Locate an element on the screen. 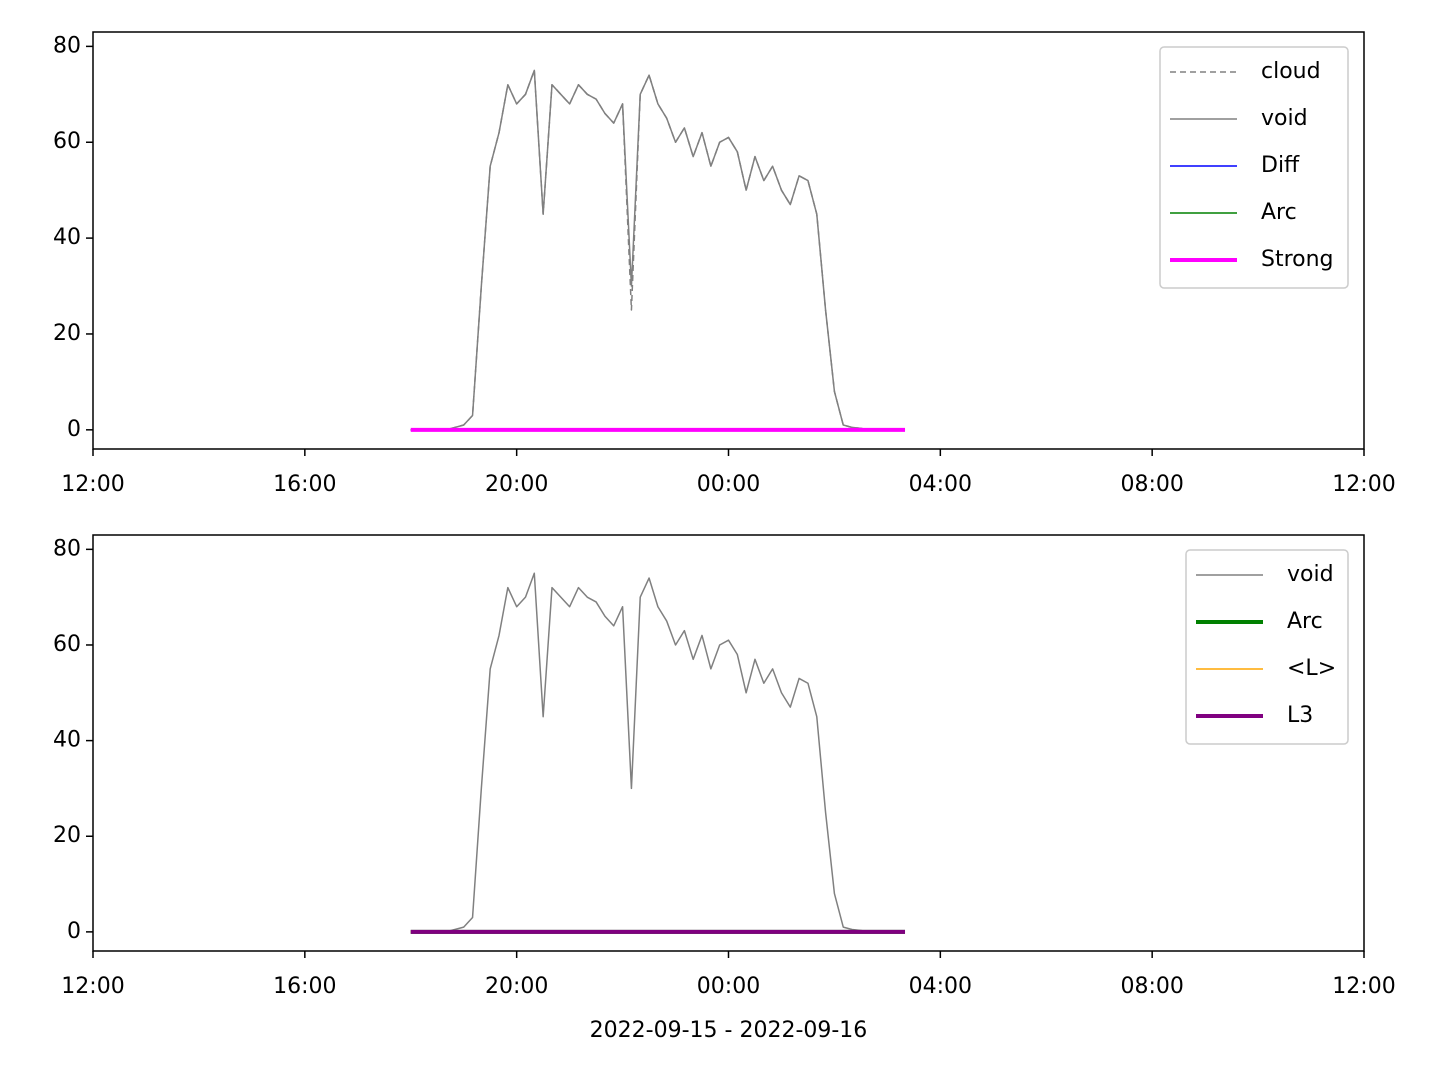 The width and height of the screenshot is (1440, 1080). legend-label: Strong is located at coordinates (1297, 259).